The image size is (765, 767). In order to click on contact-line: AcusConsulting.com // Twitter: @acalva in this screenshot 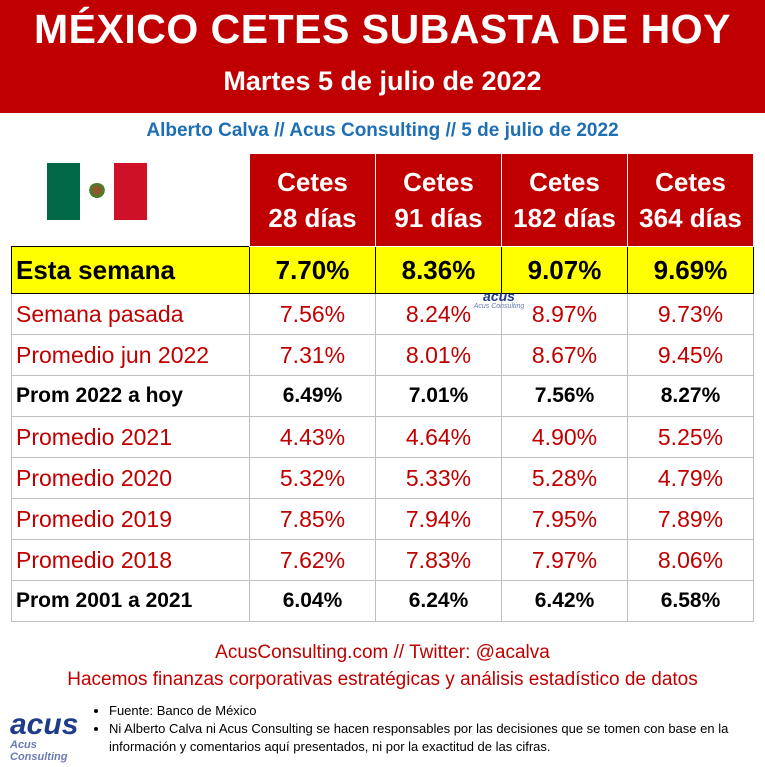, I will do `click(382, 652)`.